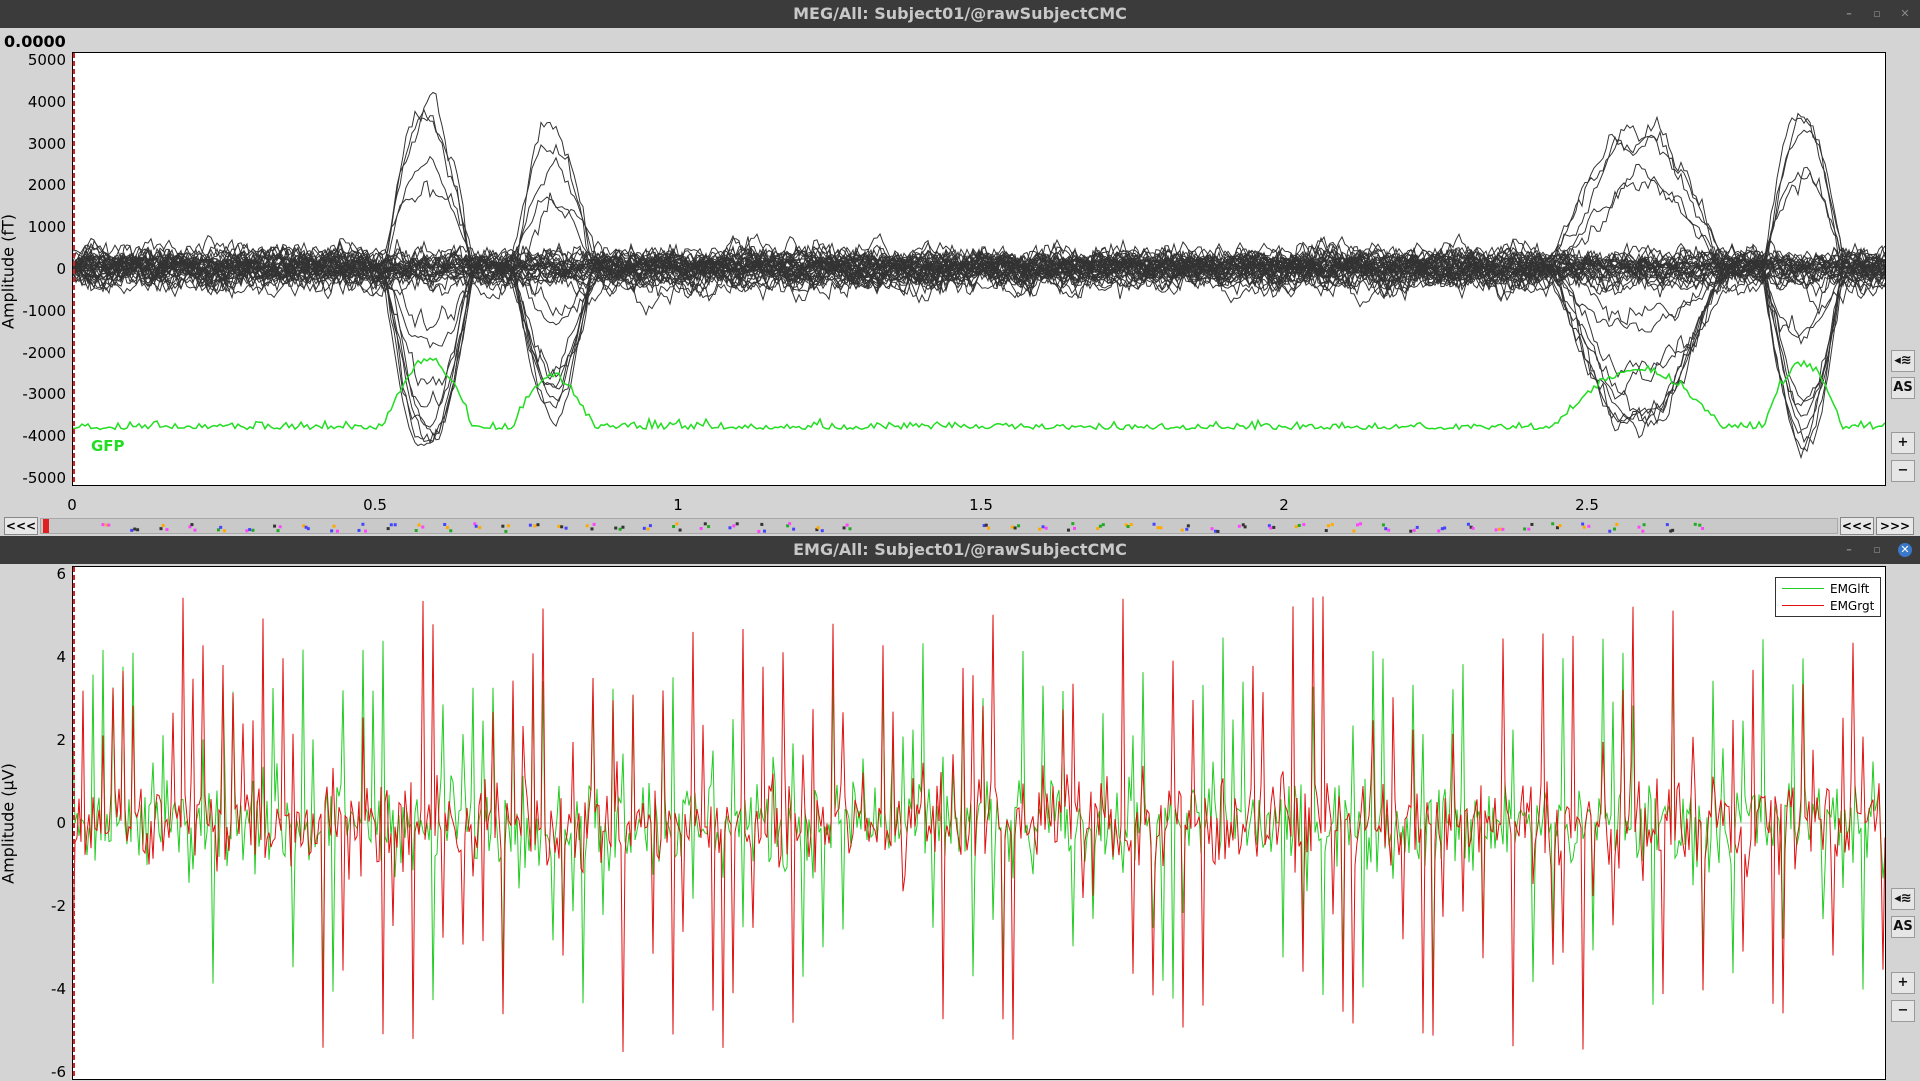 The width and height of the screenshot is (1920, 1081). I want to click on x-tick-label: 1, so click(678, 505).